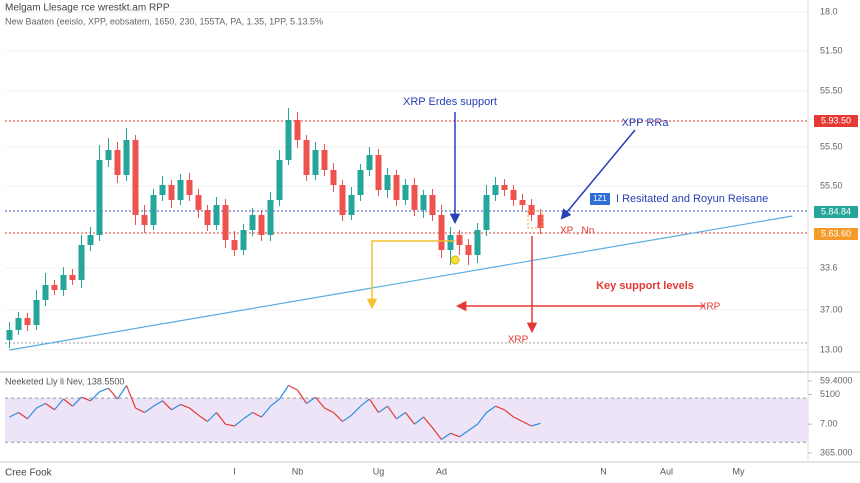 This screenshot has height=483, width=860. What do you see at coordinates (379, 471) in the screenshot?
I see `x-tick-label: Ug` at bounding box center [379, 471].